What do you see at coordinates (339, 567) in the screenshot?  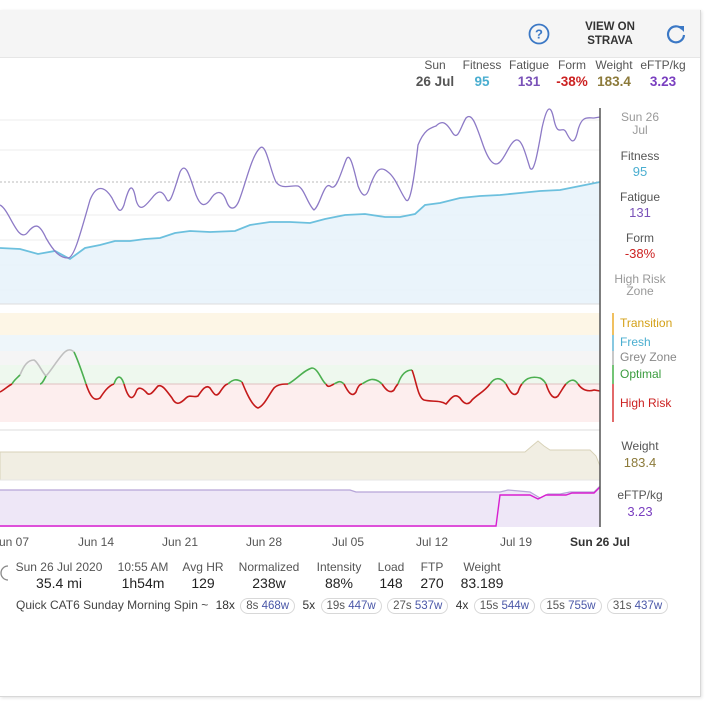 I see `intensity-label: Intensity` at bounding box center [339, 567].